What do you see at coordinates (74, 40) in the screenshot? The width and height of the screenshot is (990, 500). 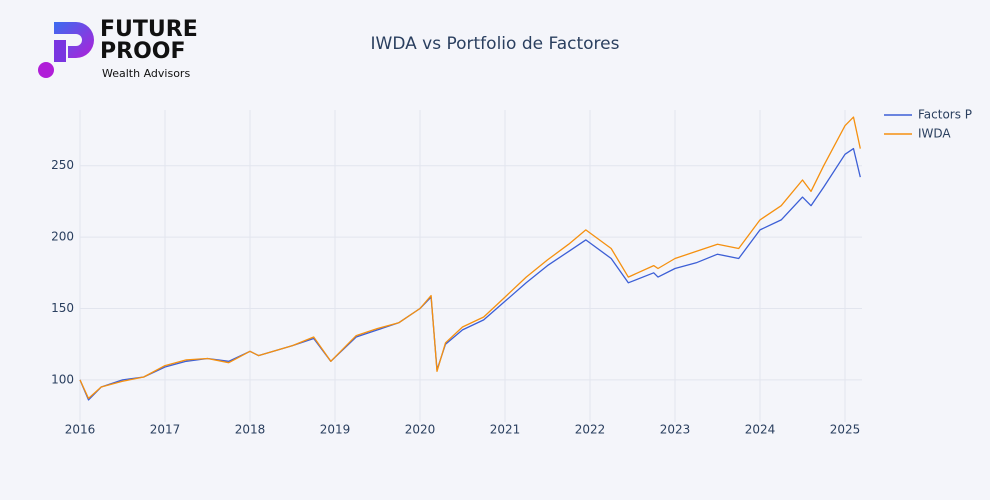 I see `logo-mark` at bounding box center [74, 40].